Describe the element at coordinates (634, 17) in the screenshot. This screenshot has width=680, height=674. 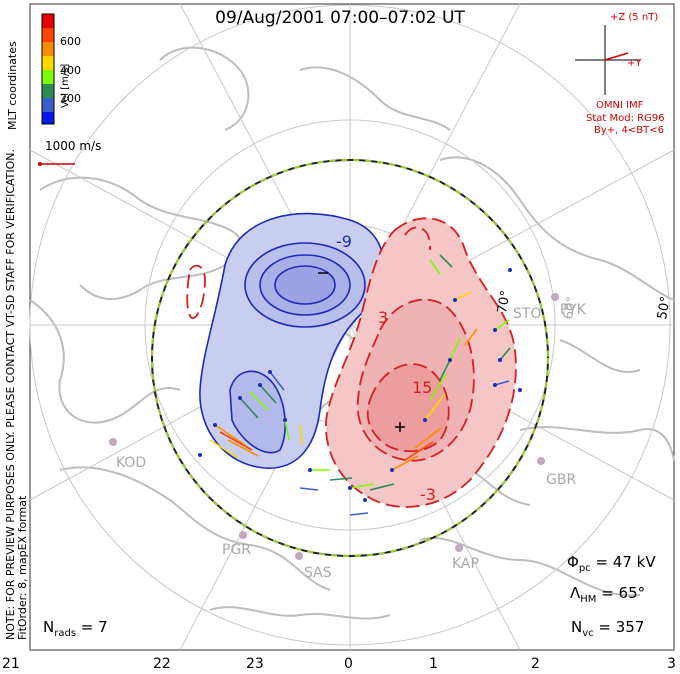
I see `imf-bz-label: +Z (5 nT)` at that location.